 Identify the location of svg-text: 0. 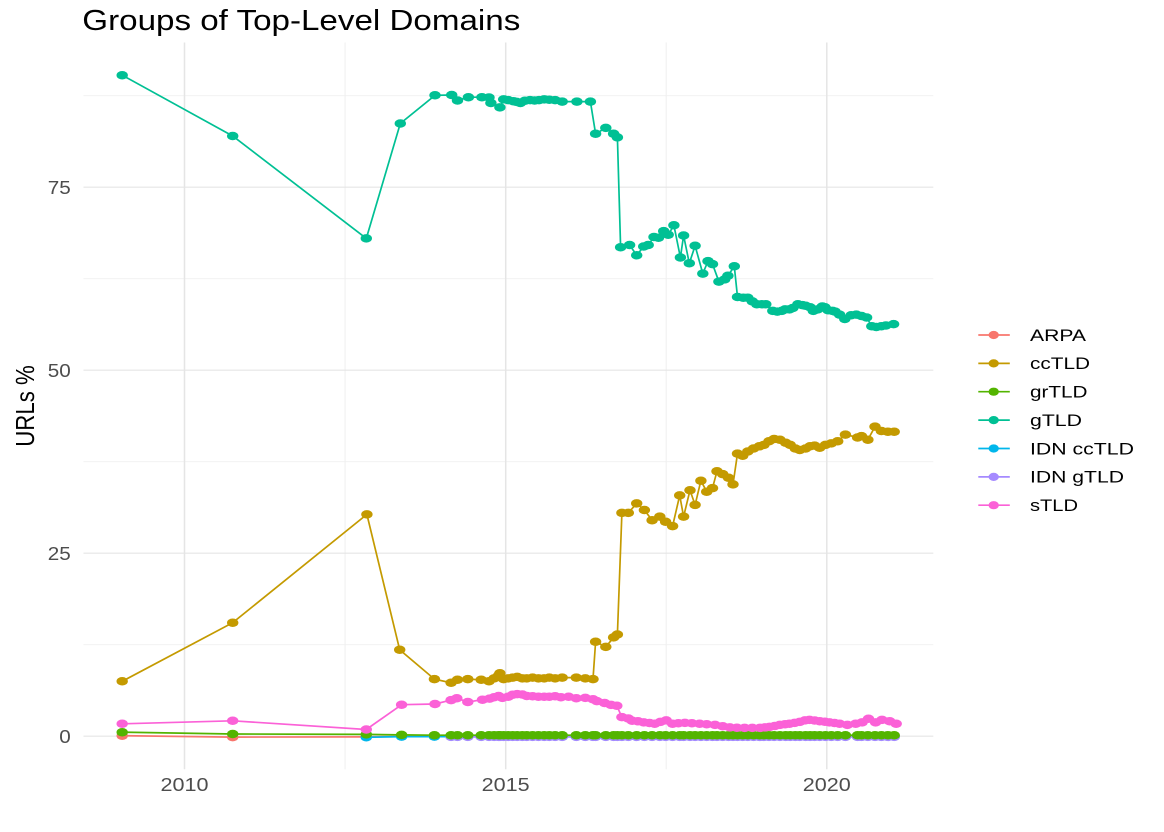
(65, 737).